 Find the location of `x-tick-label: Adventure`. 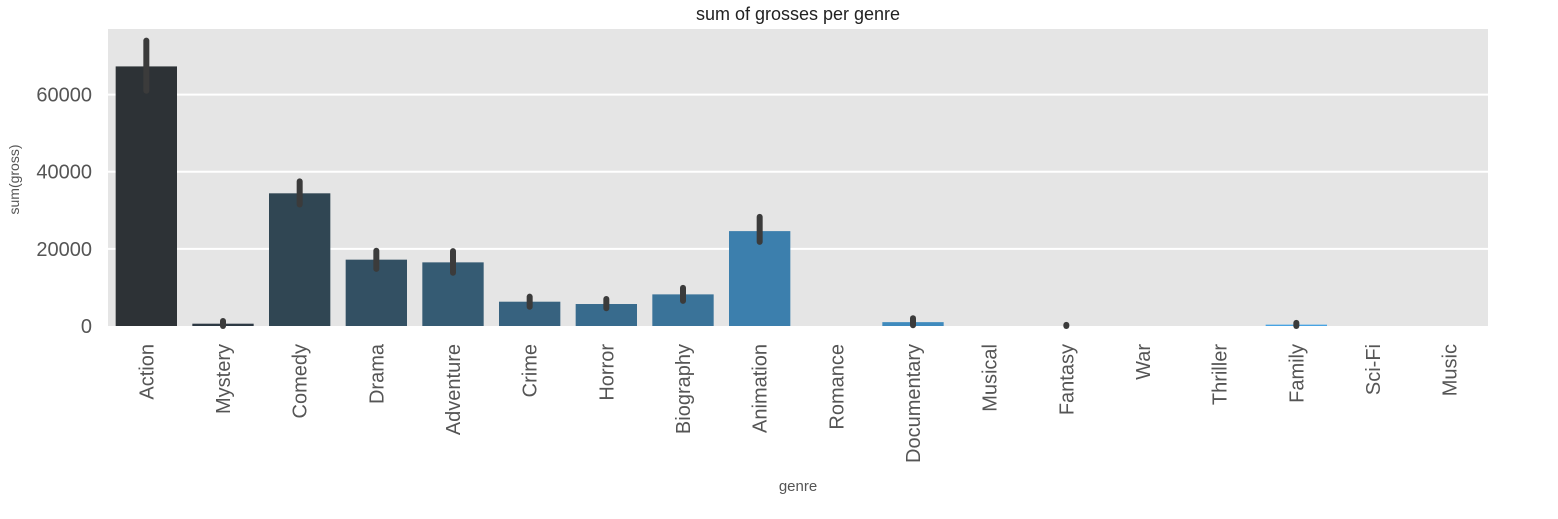

x-tick-label: Adventure is located at coordinates (454, 389).